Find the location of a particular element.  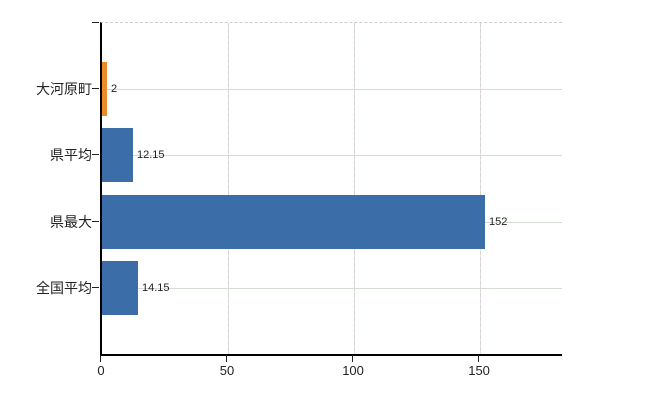

category-label: 全国平均 is located at coordinates (64, 288).